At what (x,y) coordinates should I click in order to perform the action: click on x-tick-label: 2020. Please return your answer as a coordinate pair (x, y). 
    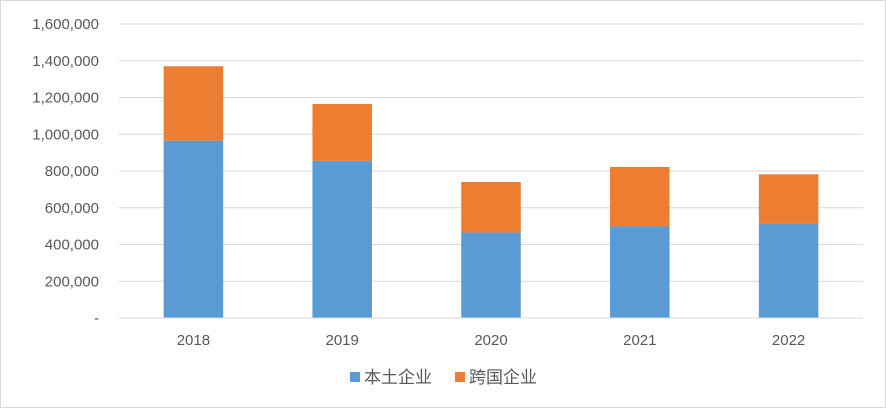
    Looking at the image, I should click on (490, 340).